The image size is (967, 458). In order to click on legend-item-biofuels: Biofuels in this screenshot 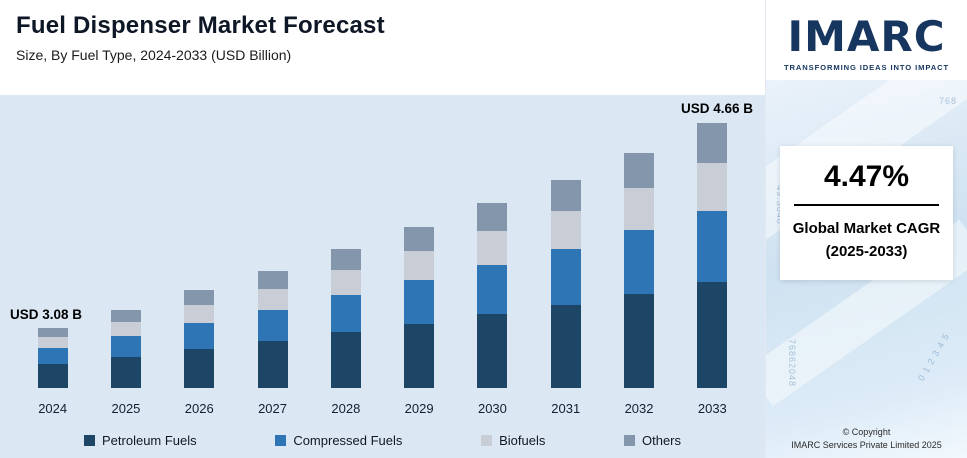, I will do `click(513, 440)`.